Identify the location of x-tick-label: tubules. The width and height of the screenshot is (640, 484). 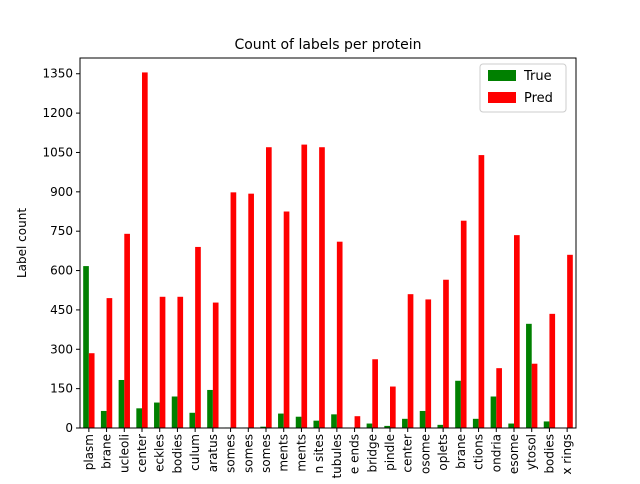
(337, 456).